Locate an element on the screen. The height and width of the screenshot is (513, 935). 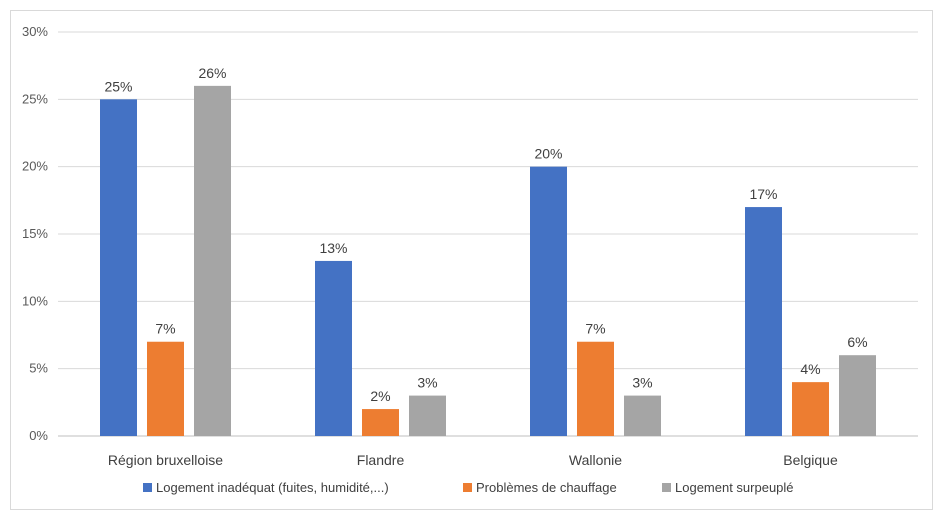
category-label: Wallonie is located at coordinates (595, 460).